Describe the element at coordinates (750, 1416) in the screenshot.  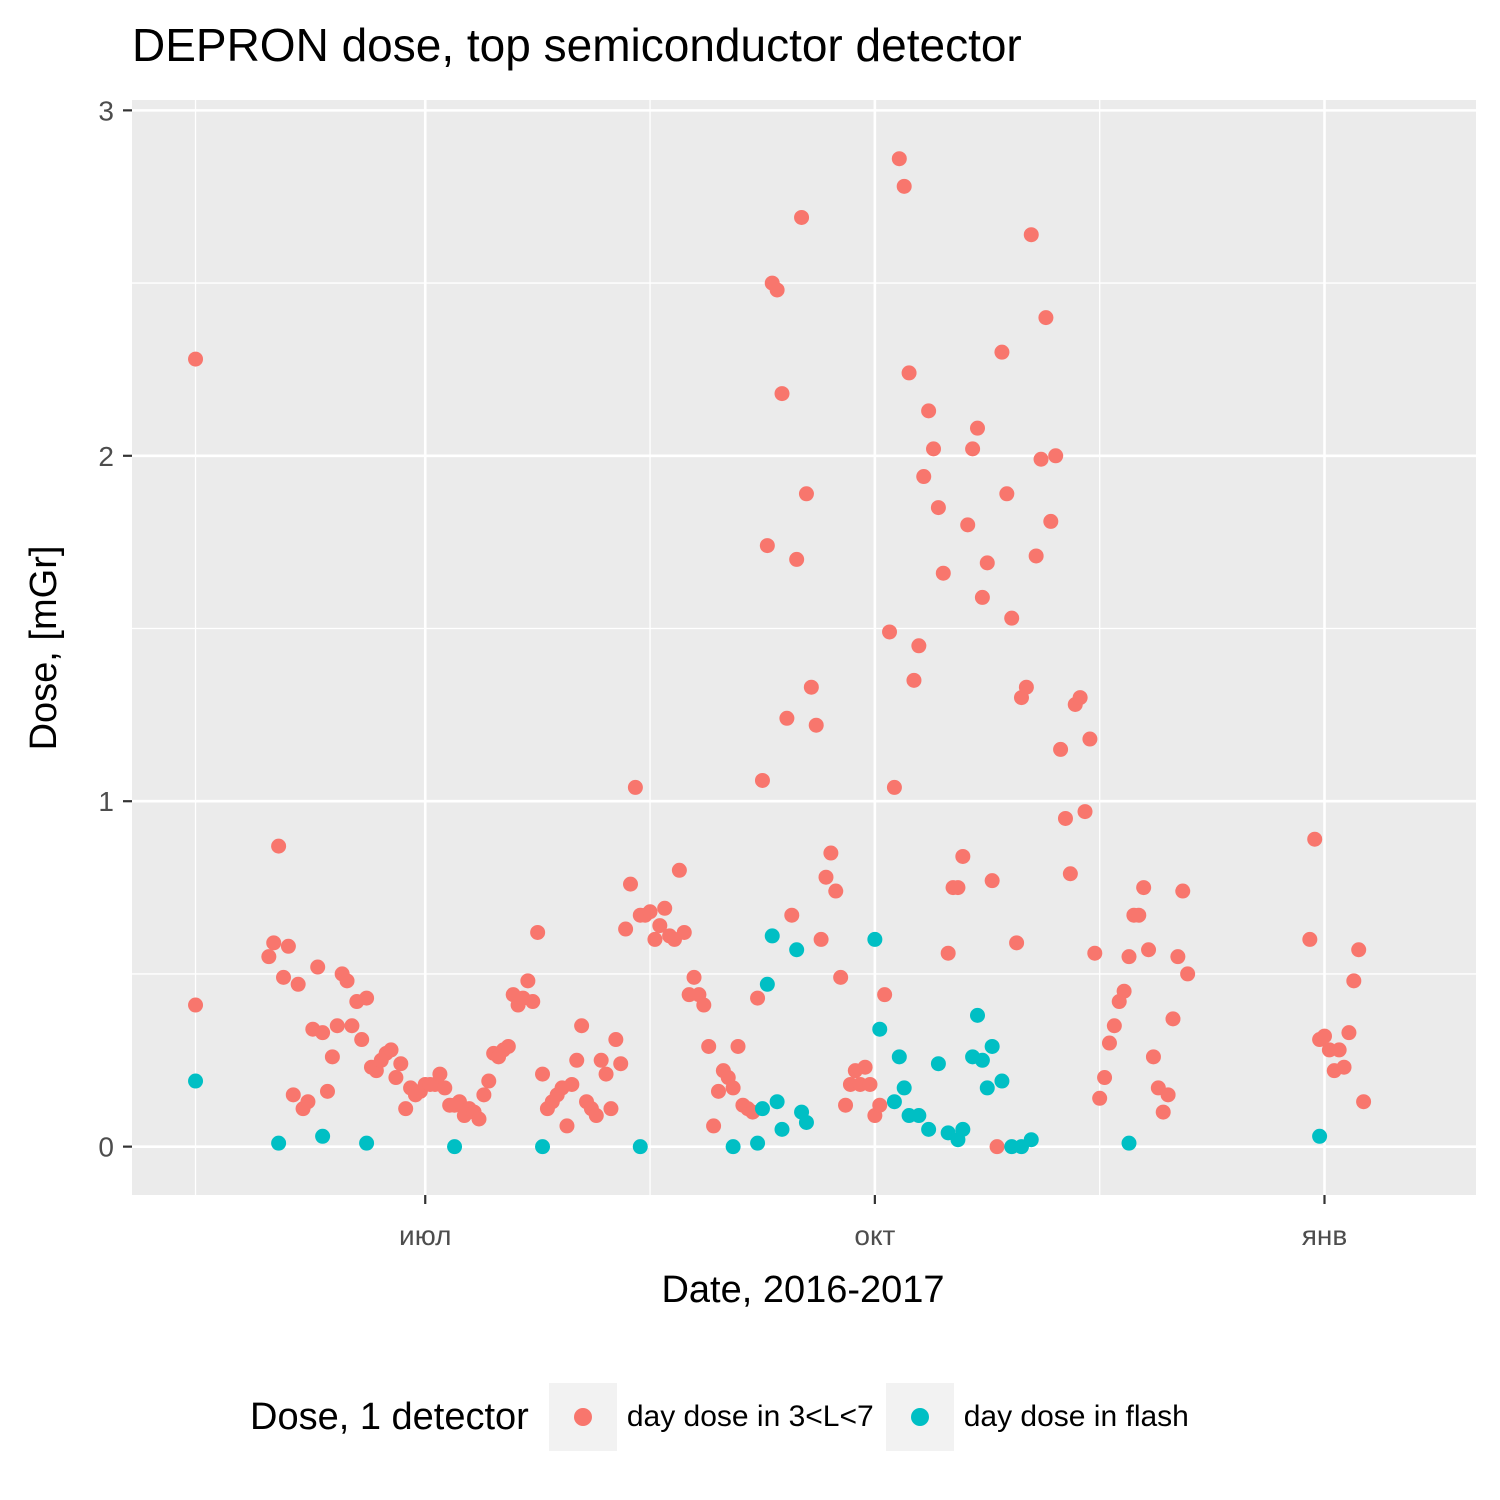
I see `legend-label: day dose in 3<L<7` at that location.